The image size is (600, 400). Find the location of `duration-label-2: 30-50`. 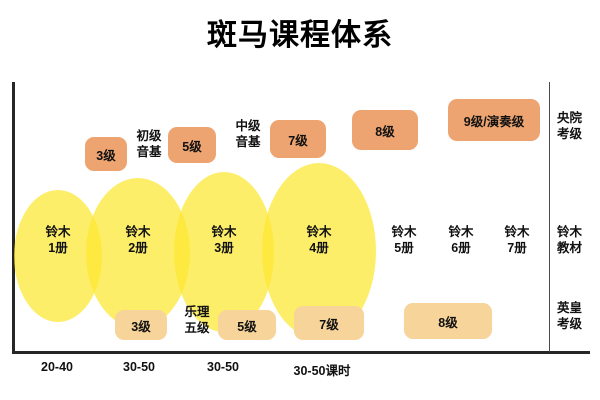

duration-label-2: 30-50 is located at coordinates (139, 367).